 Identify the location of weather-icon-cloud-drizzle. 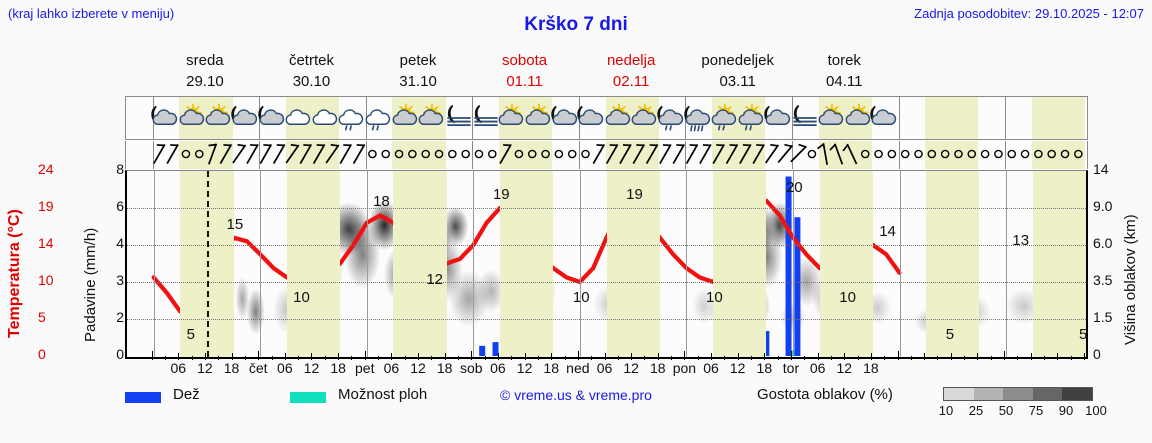
(352, 118).